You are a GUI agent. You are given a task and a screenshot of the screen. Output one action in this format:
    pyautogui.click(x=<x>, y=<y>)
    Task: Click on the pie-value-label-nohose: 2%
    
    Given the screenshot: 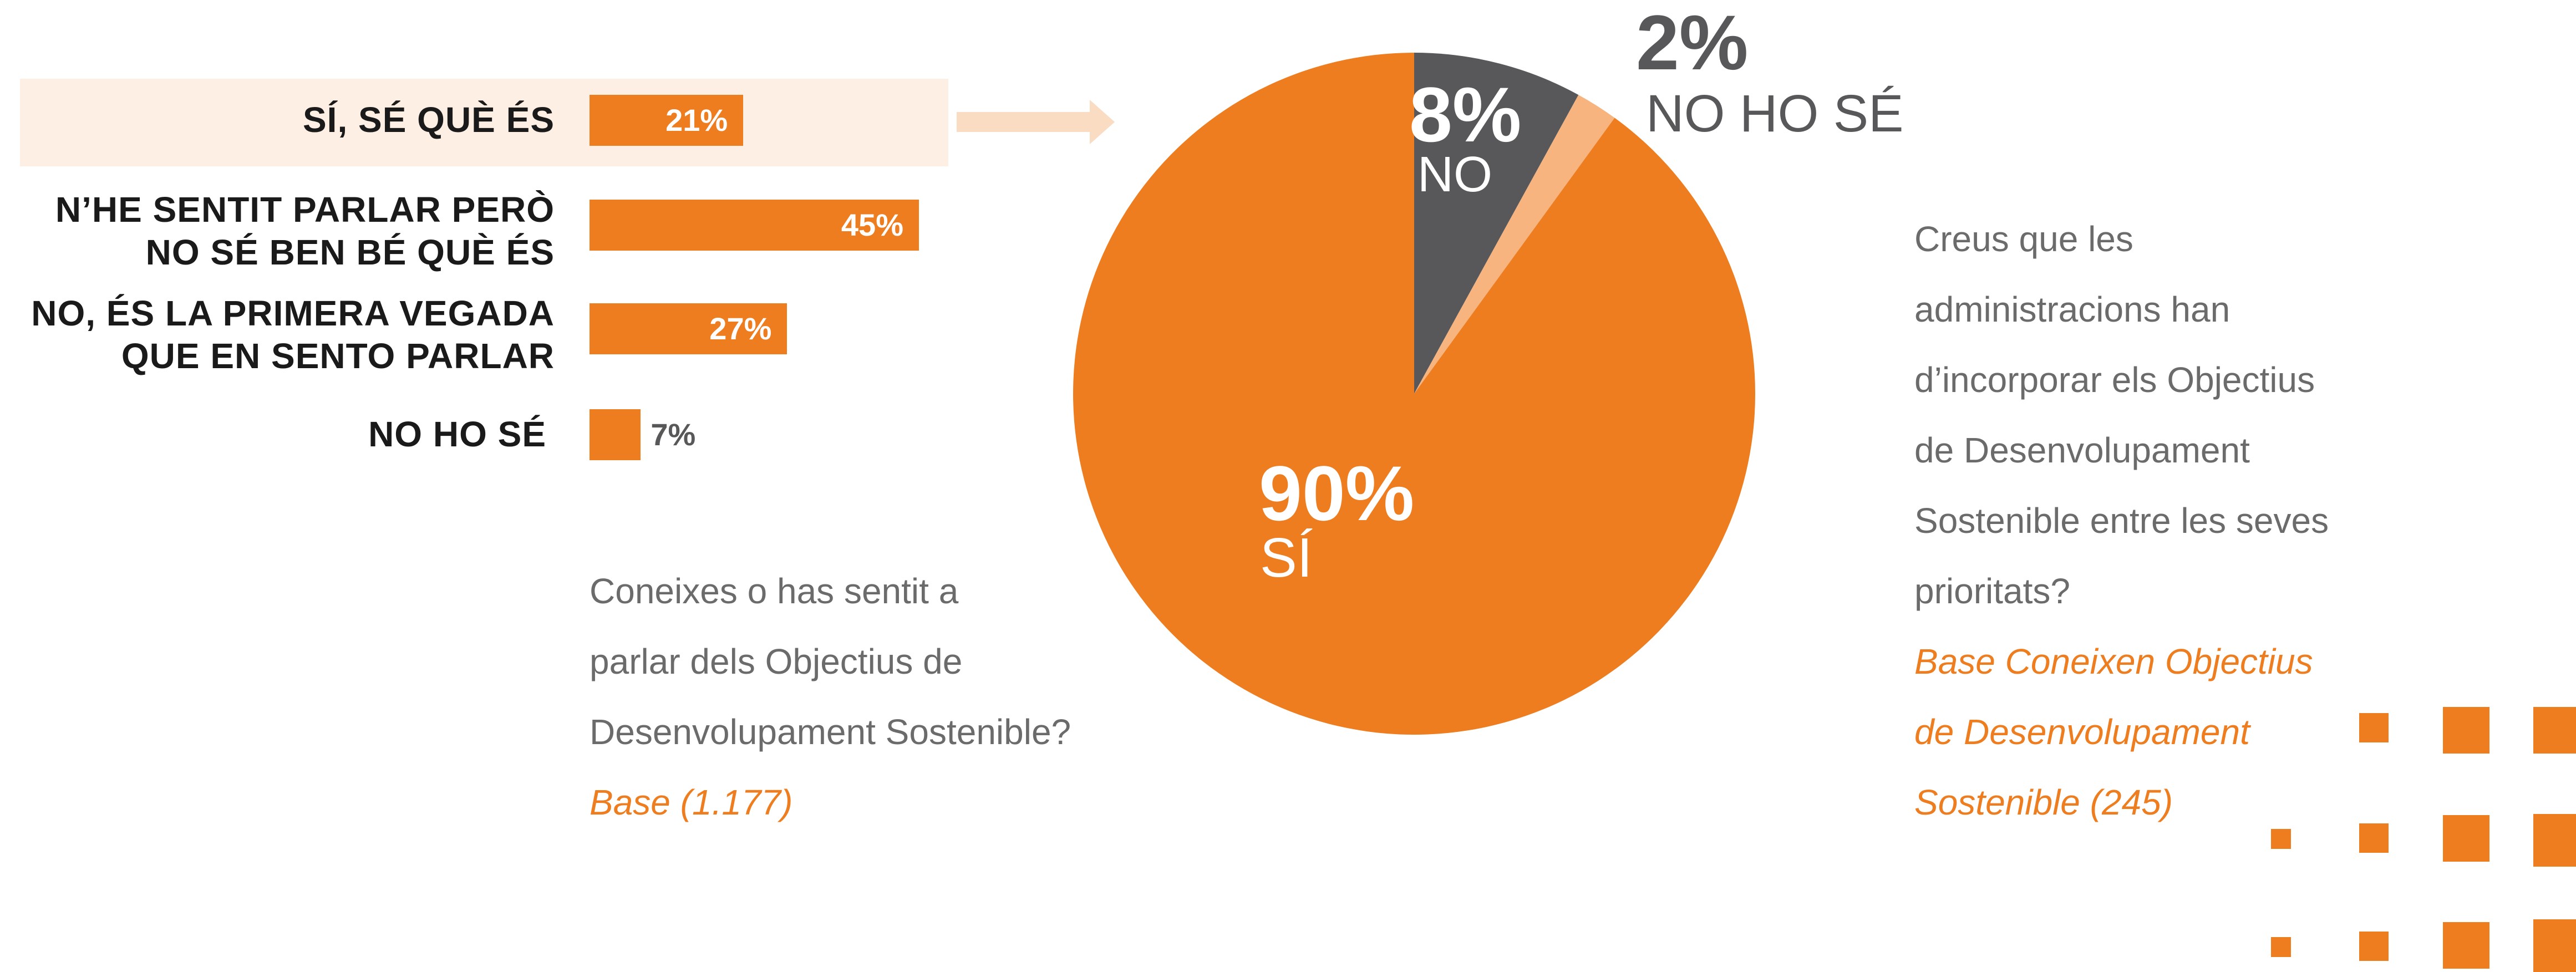 What is the action you would take?
    pyautogui.click(x=1692, y=43)
    